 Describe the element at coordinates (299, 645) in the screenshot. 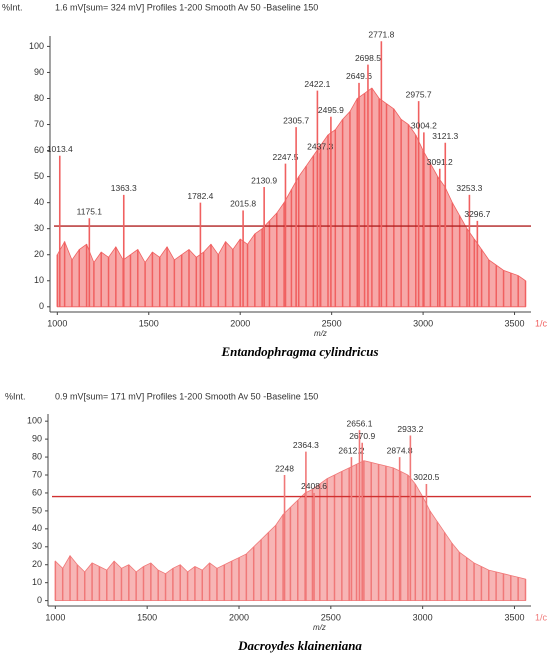

I see `caption: Dacroydes klaineniana` at that location.